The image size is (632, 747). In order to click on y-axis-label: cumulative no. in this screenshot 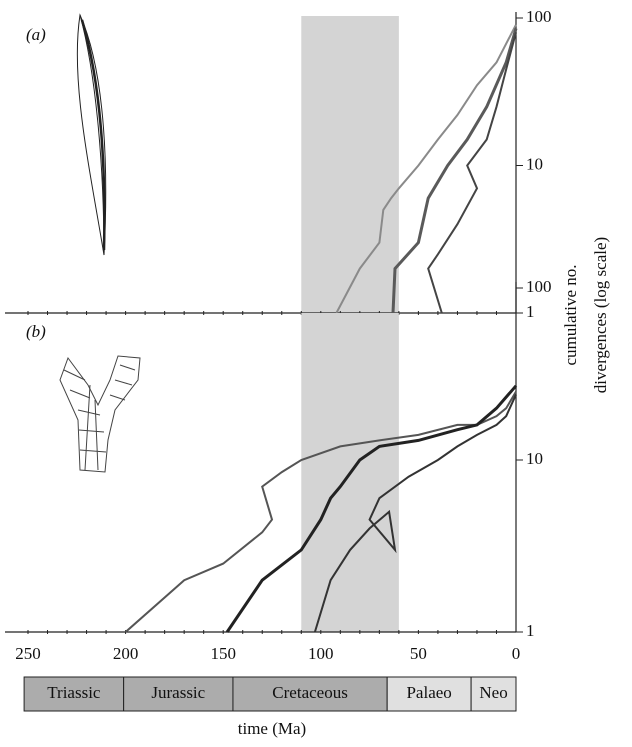, I will do `click(570, 314)`.